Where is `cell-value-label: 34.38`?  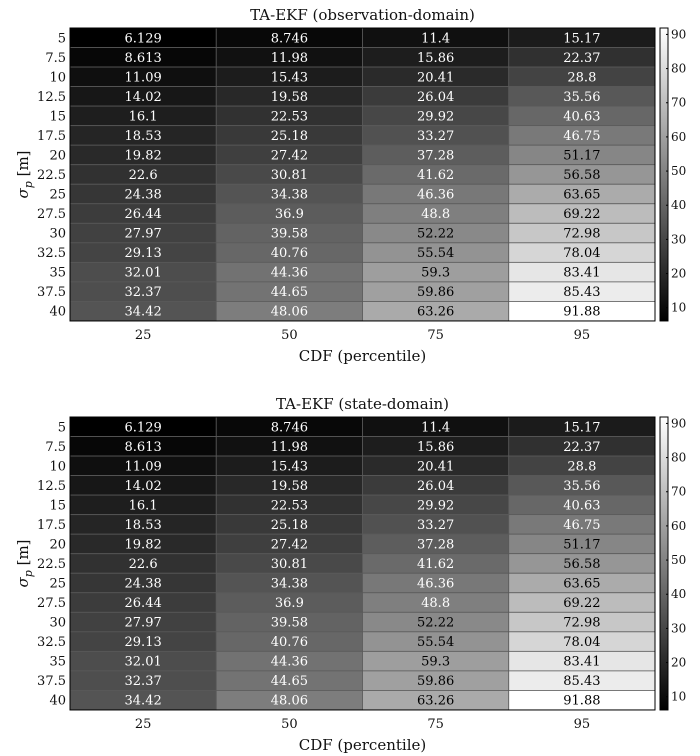
cell-value-label: 34.38 is located at coordinates (289, 584).